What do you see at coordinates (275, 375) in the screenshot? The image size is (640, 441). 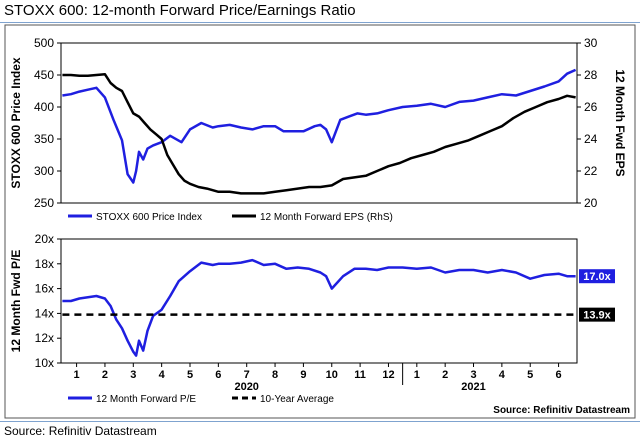 I see `x-tick-label: 8` at bounding box center [275, 375].